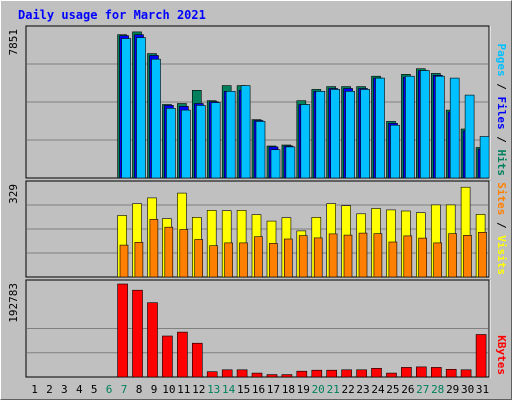  Describe the element at coordinates (362, 389) in the screenshot. I see `x-tick-label-23: 23` at that location.